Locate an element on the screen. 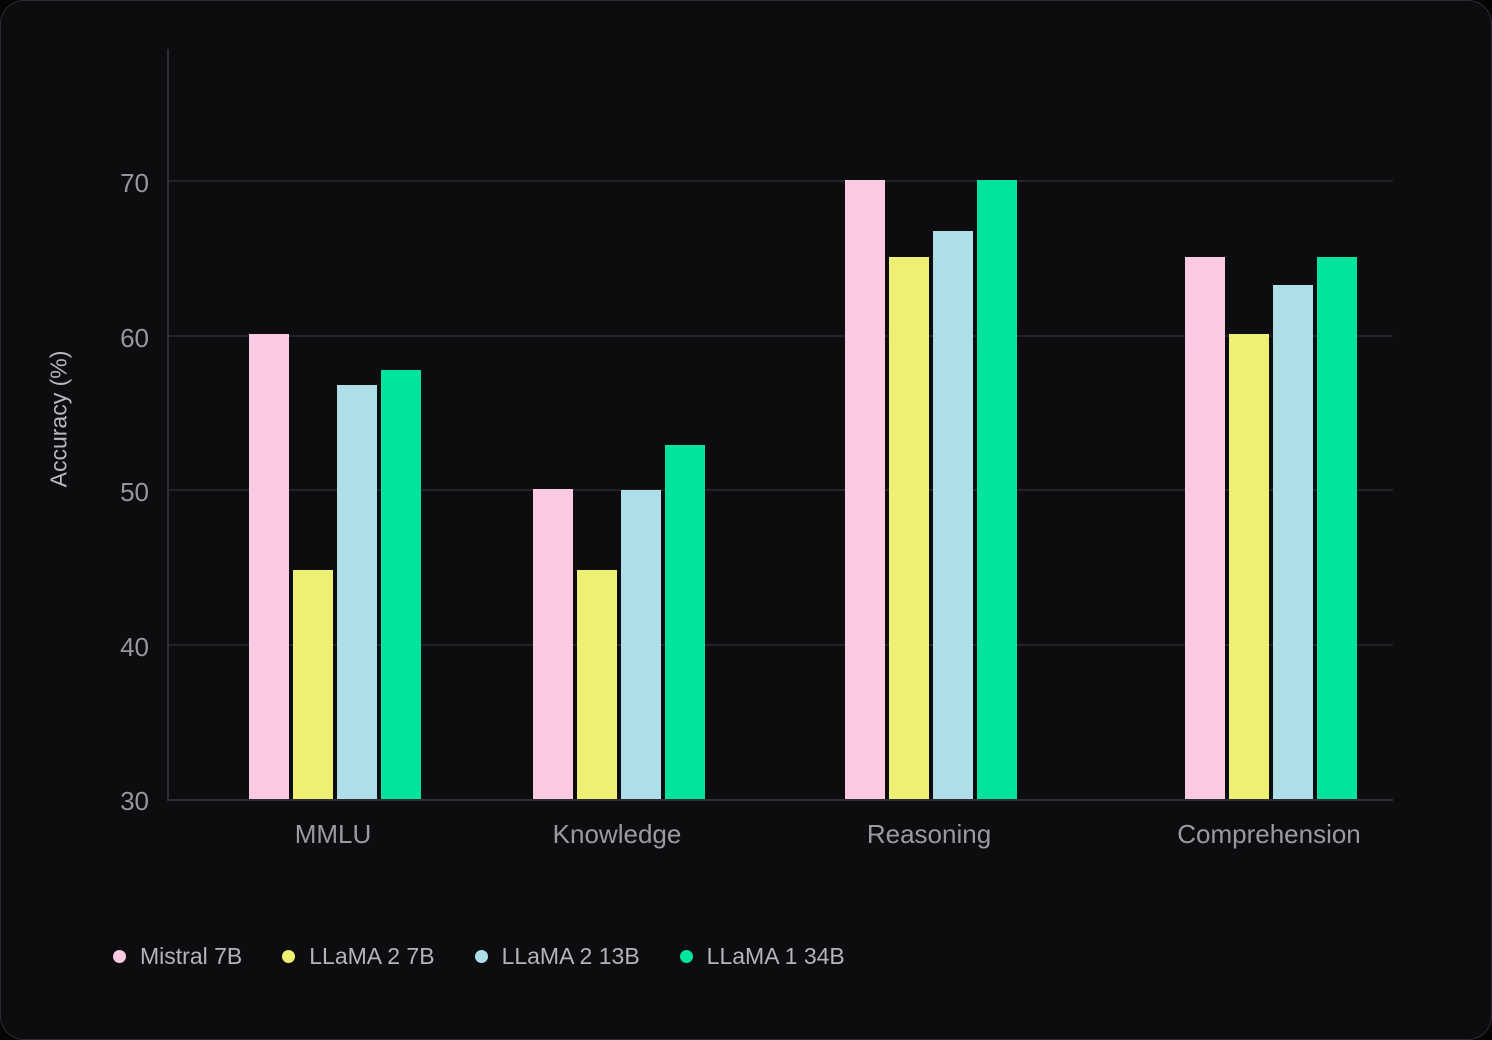 Image resolution: width=1492 pixels, height=1040 pixels. y-tick-label-70: 70 is located at coordinates (134, 183).